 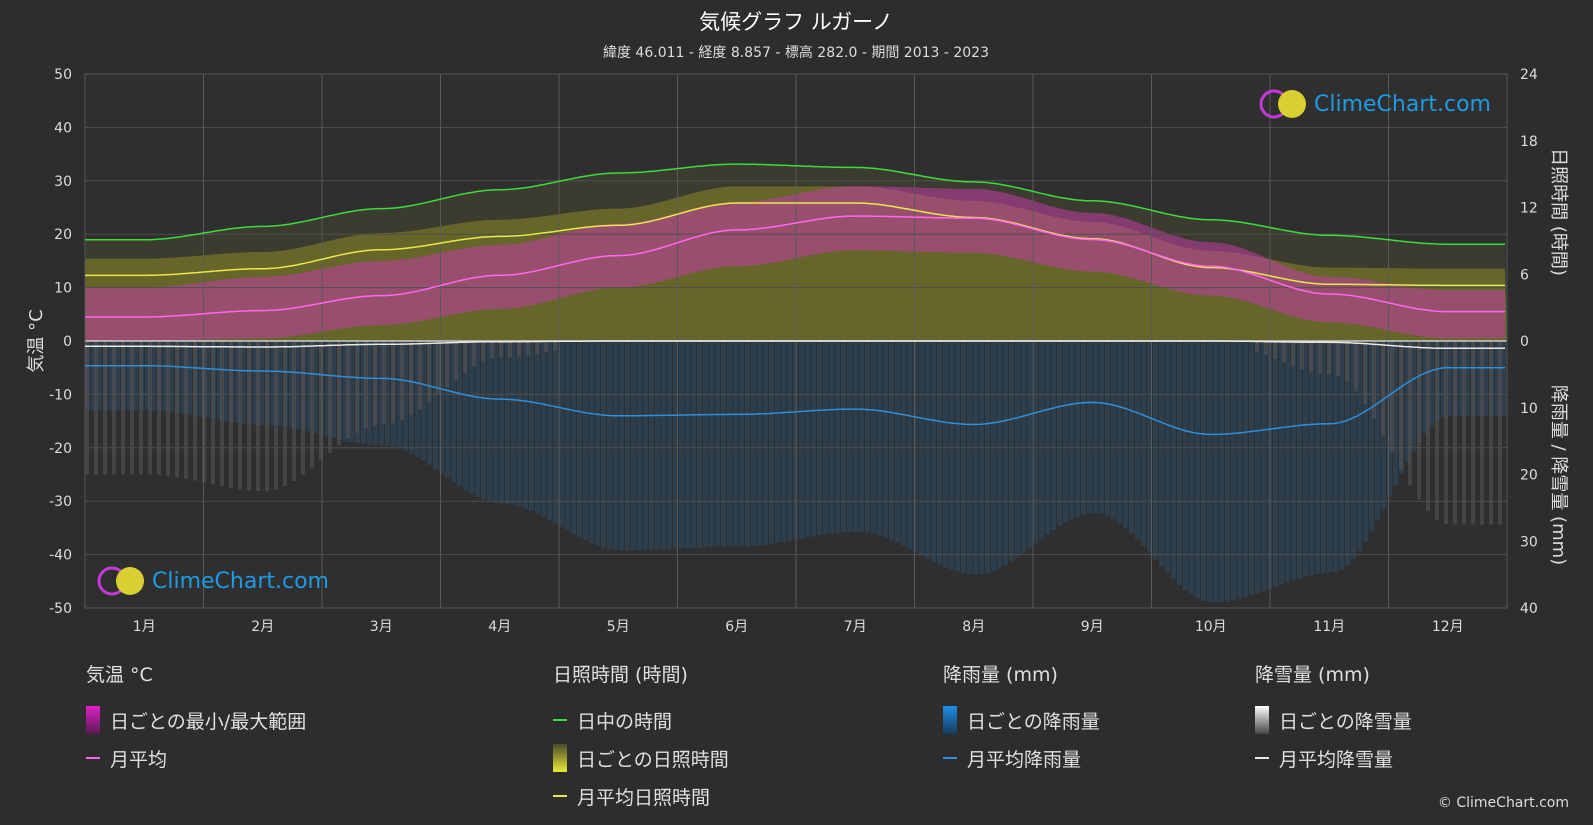 What do you see at coordinates (1312, 675) in the screenshot?
I see `legend-snow-title: 降雪量 (mm)` at bounding box center [1312, 675].